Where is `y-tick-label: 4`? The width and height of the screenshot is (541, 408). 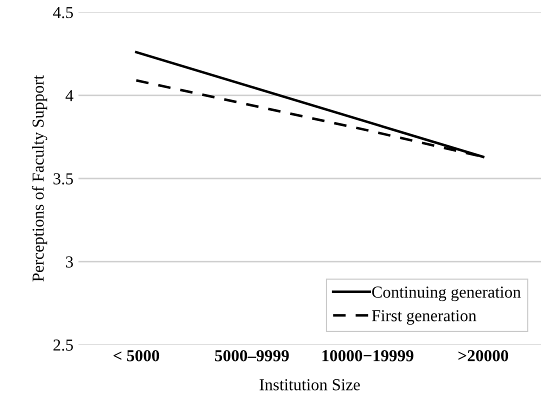 y-tick-label: 4 is located at coordinates (70, 96).